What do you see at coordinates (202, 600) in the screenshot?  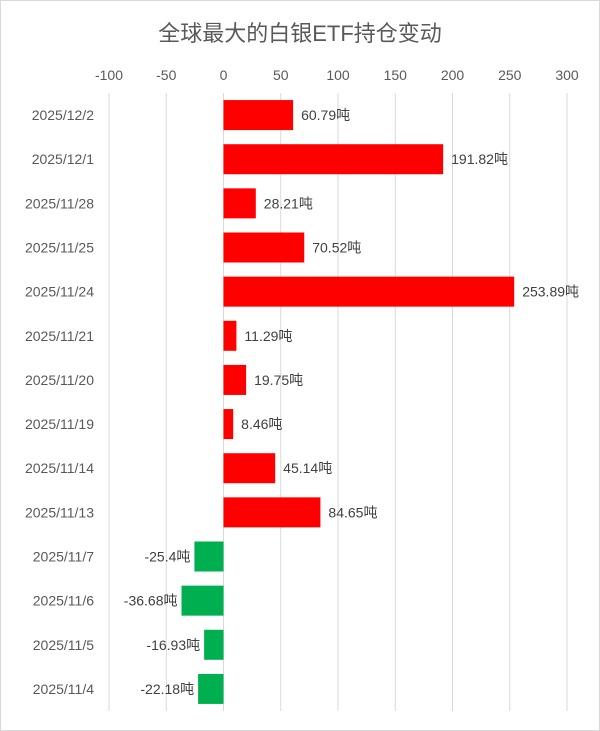 I see `bar-2025/11/6` at bounding box center [202, 600].